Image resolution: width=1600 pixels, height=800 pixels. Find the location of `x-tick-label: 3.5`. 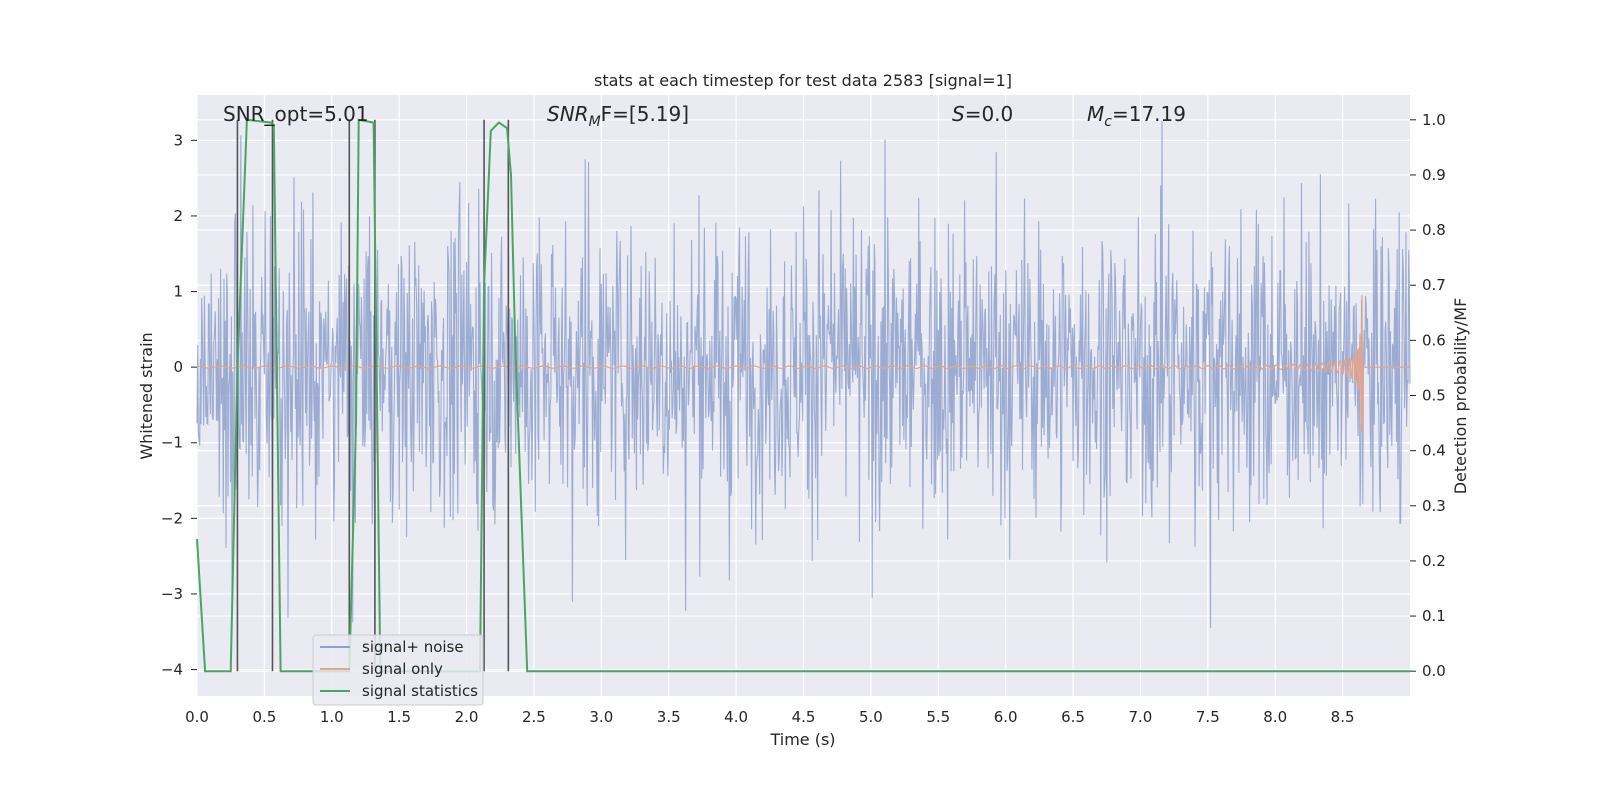

x-tick-label: 3.5 is located at coordinates (669, 717).